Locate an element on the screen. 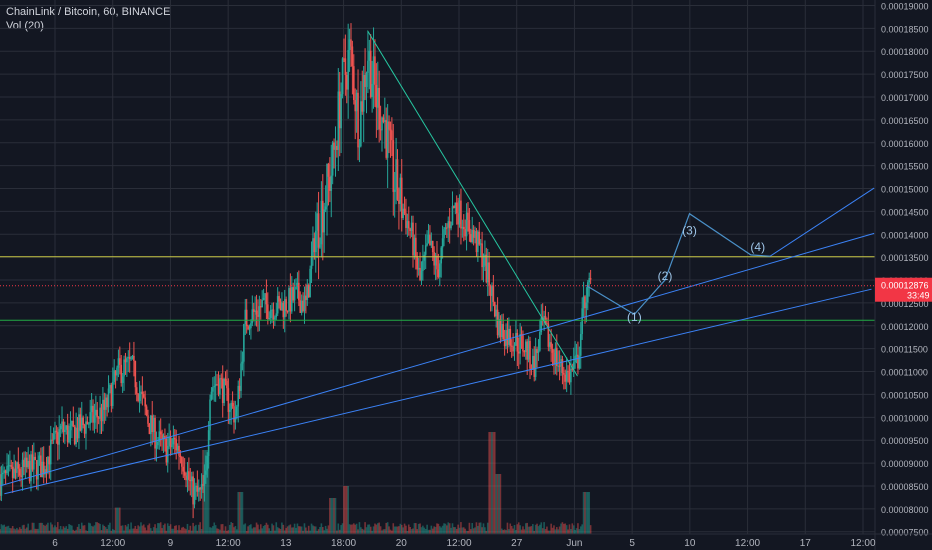 Image resolution: width=932 pixels, height=550 pixels. price-tick-label: 0.00013500 is located at coordinates (905, 258).